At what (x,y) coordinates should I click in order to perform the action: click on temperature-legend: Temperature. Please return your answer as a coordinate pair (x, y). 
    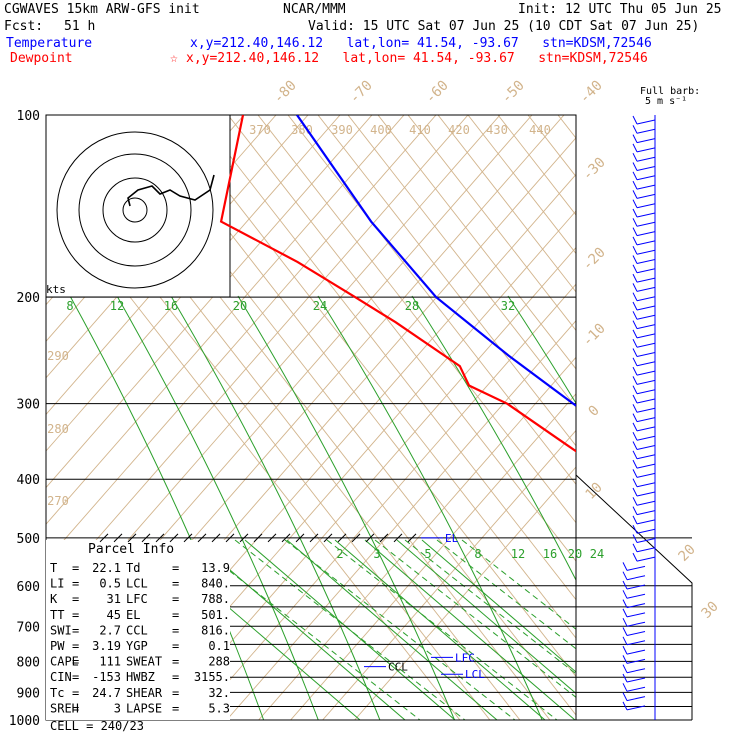
    Looking at the image, I should click on (49, 43).